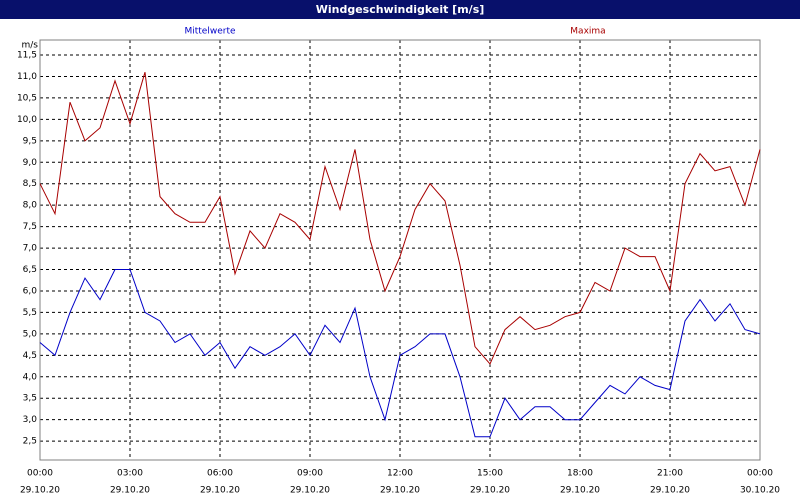 This screenshot has width=800, height=500. I want to click on x-tick-label: 06:00, so click(220, 474).